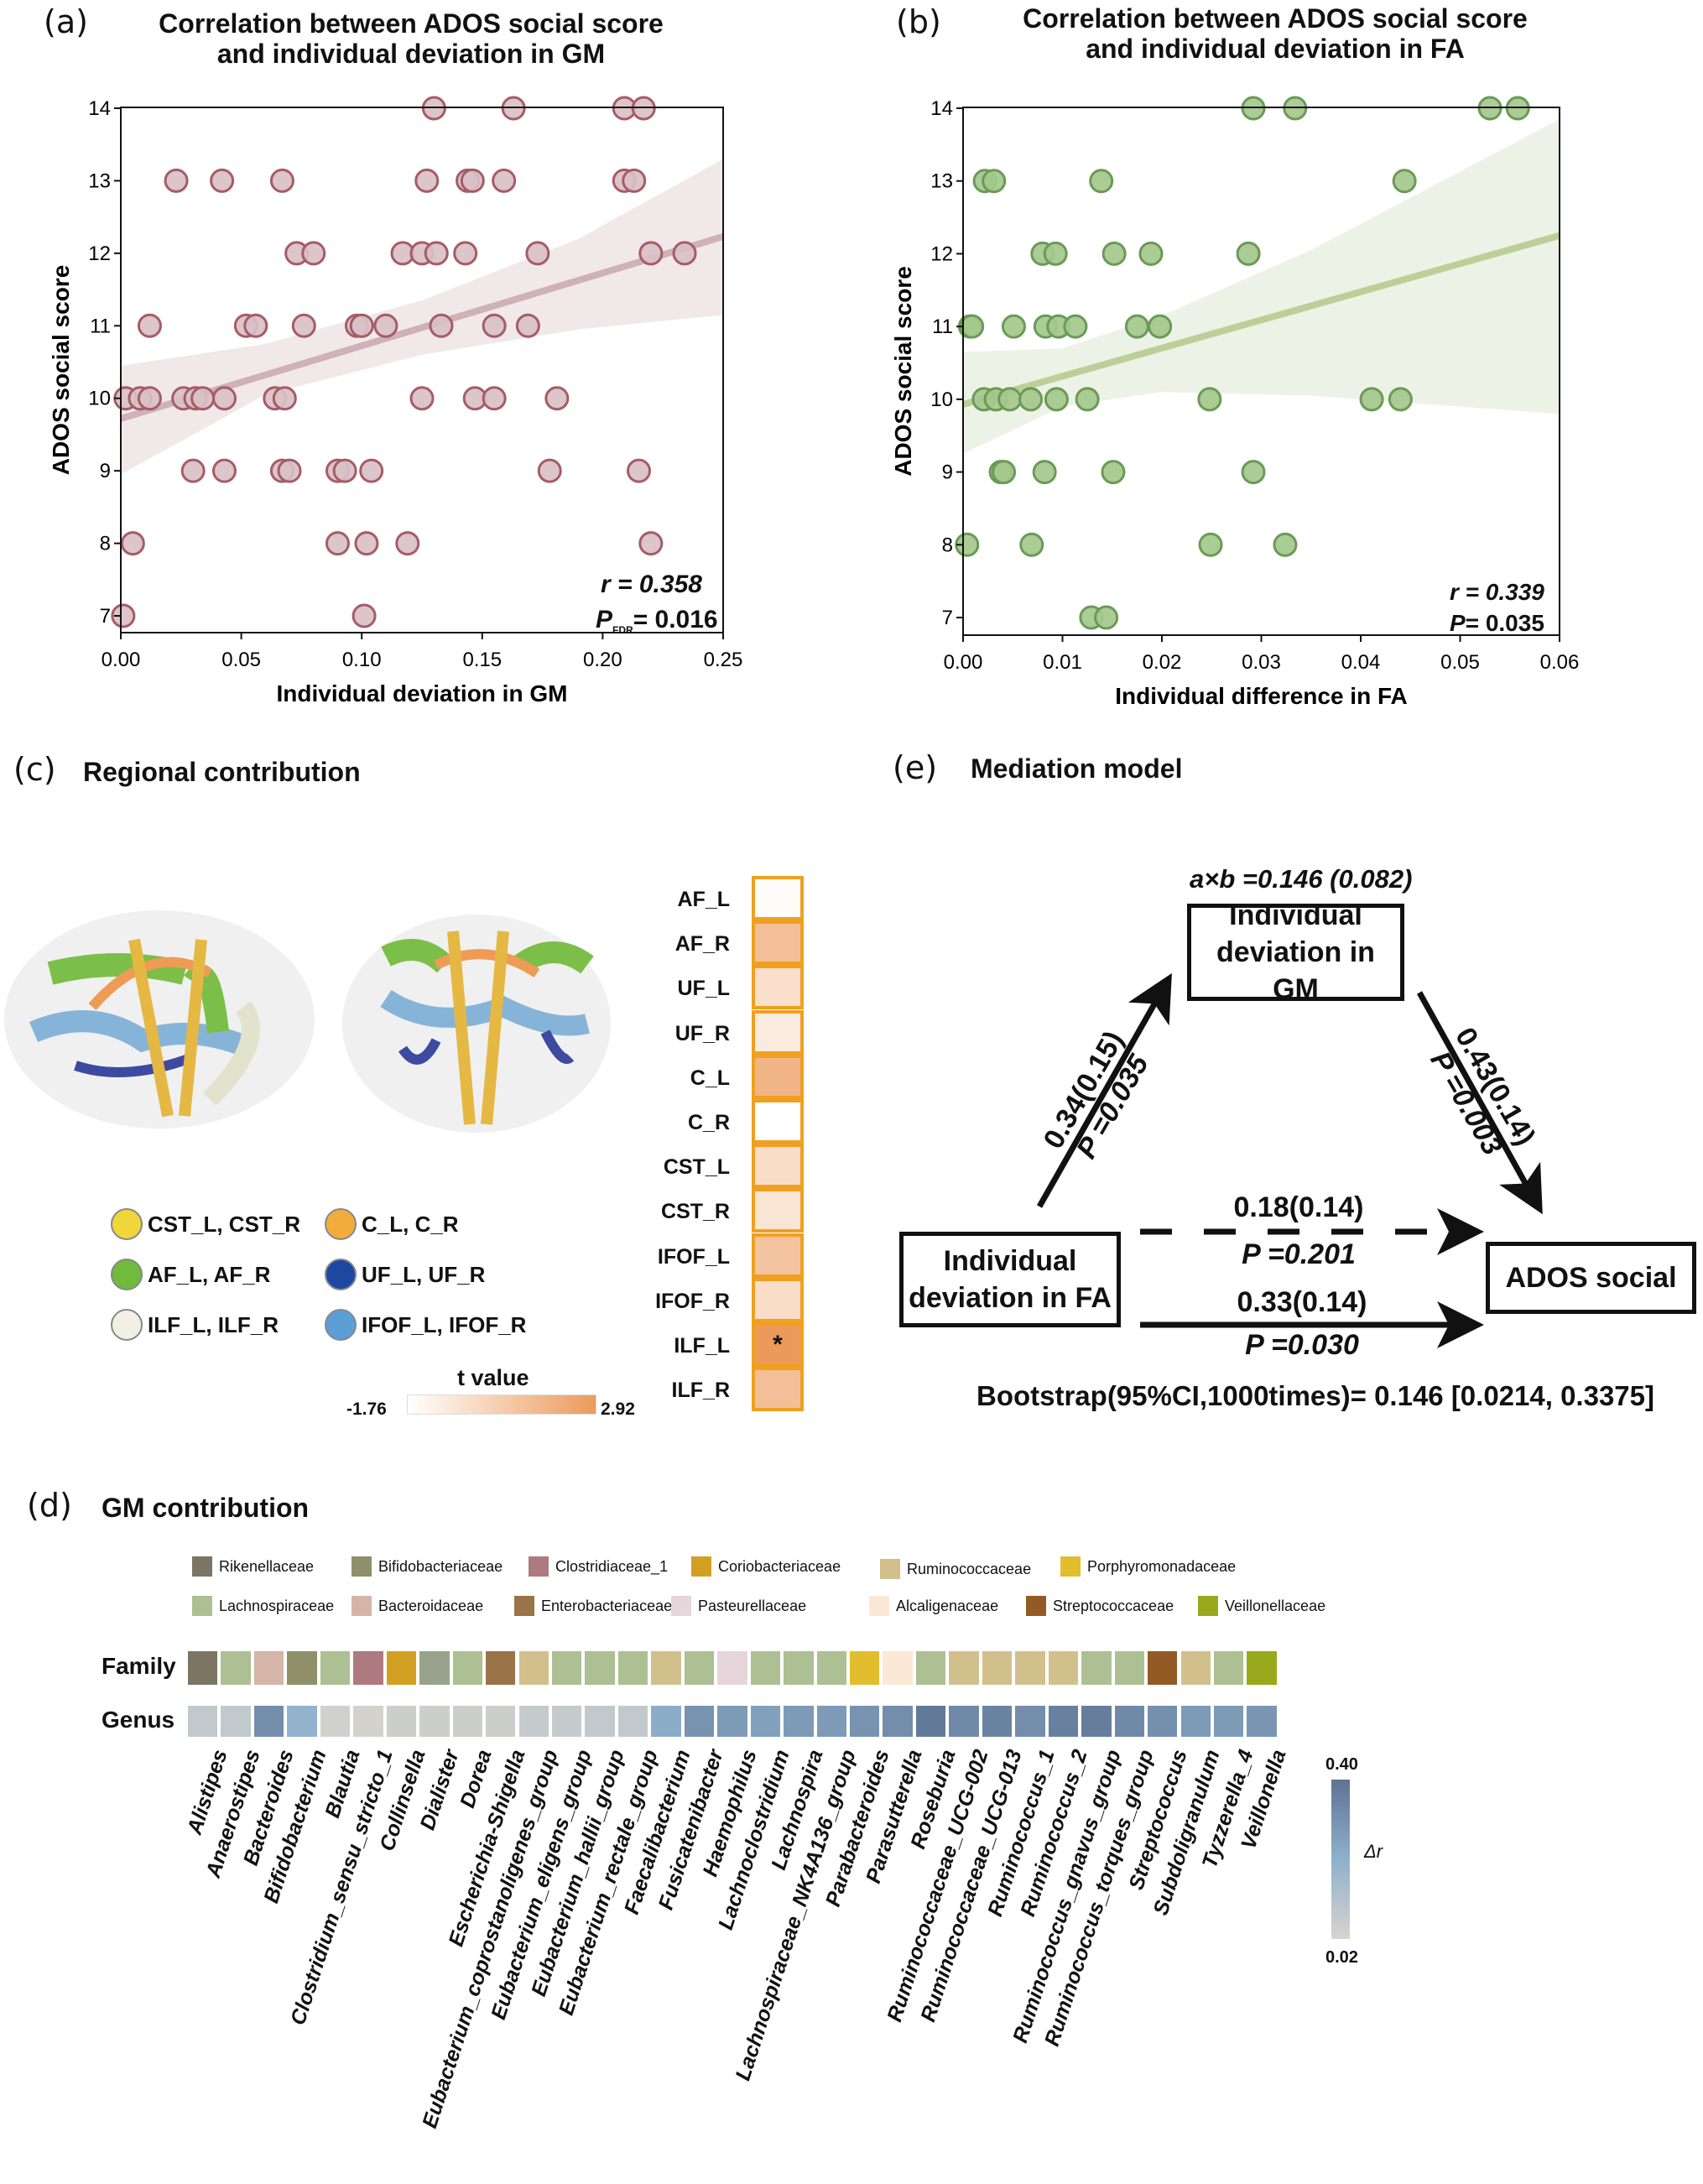 This screenshot has width=1703, height=2184. What do you see at coordinates (99, 108) in the screenshot?
I see `y-tick-label: 14` at bounding box center [99, 108].